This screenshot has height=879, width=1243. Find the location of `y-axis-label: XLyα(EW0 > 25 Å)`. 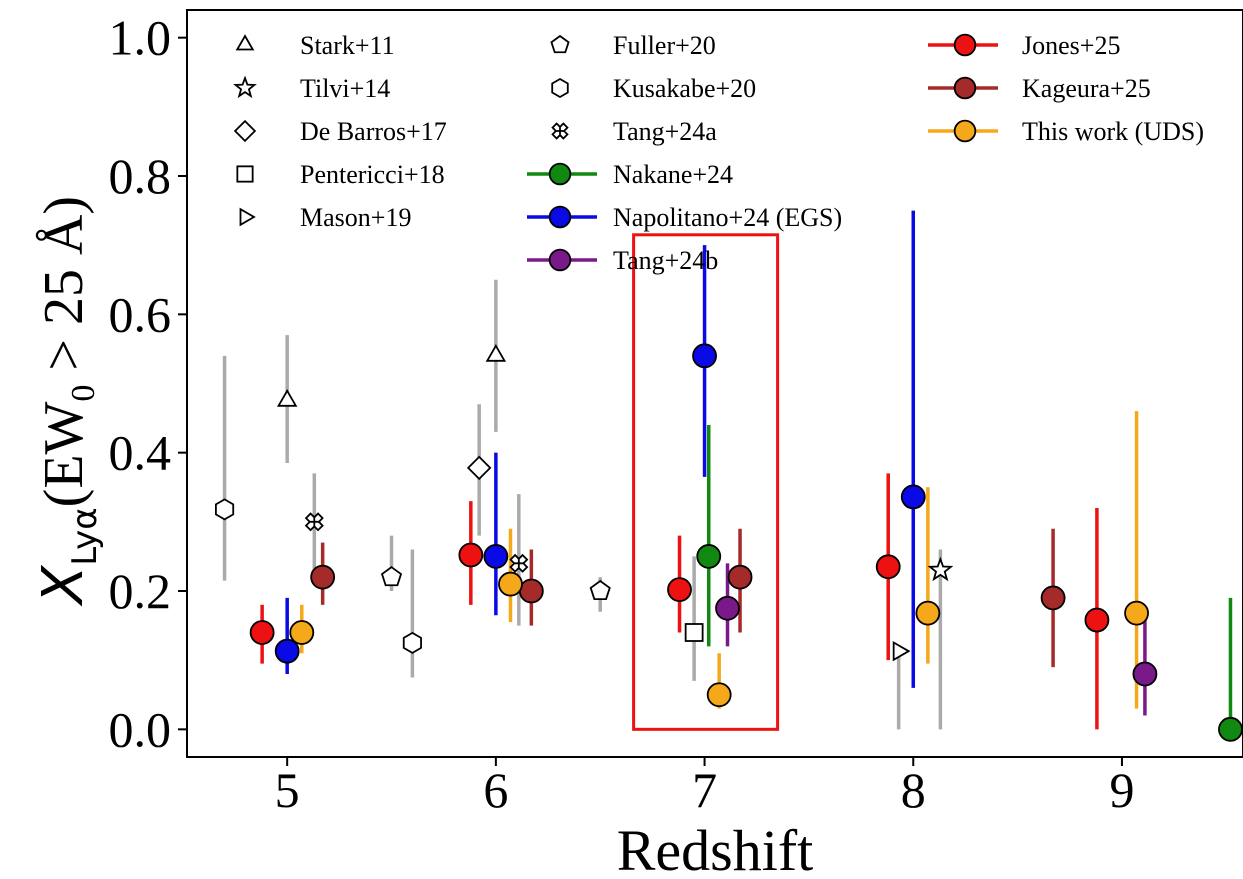

y-axis-label: XLyα(EW0 > 25 Å) is located at coordinates (68, 401).